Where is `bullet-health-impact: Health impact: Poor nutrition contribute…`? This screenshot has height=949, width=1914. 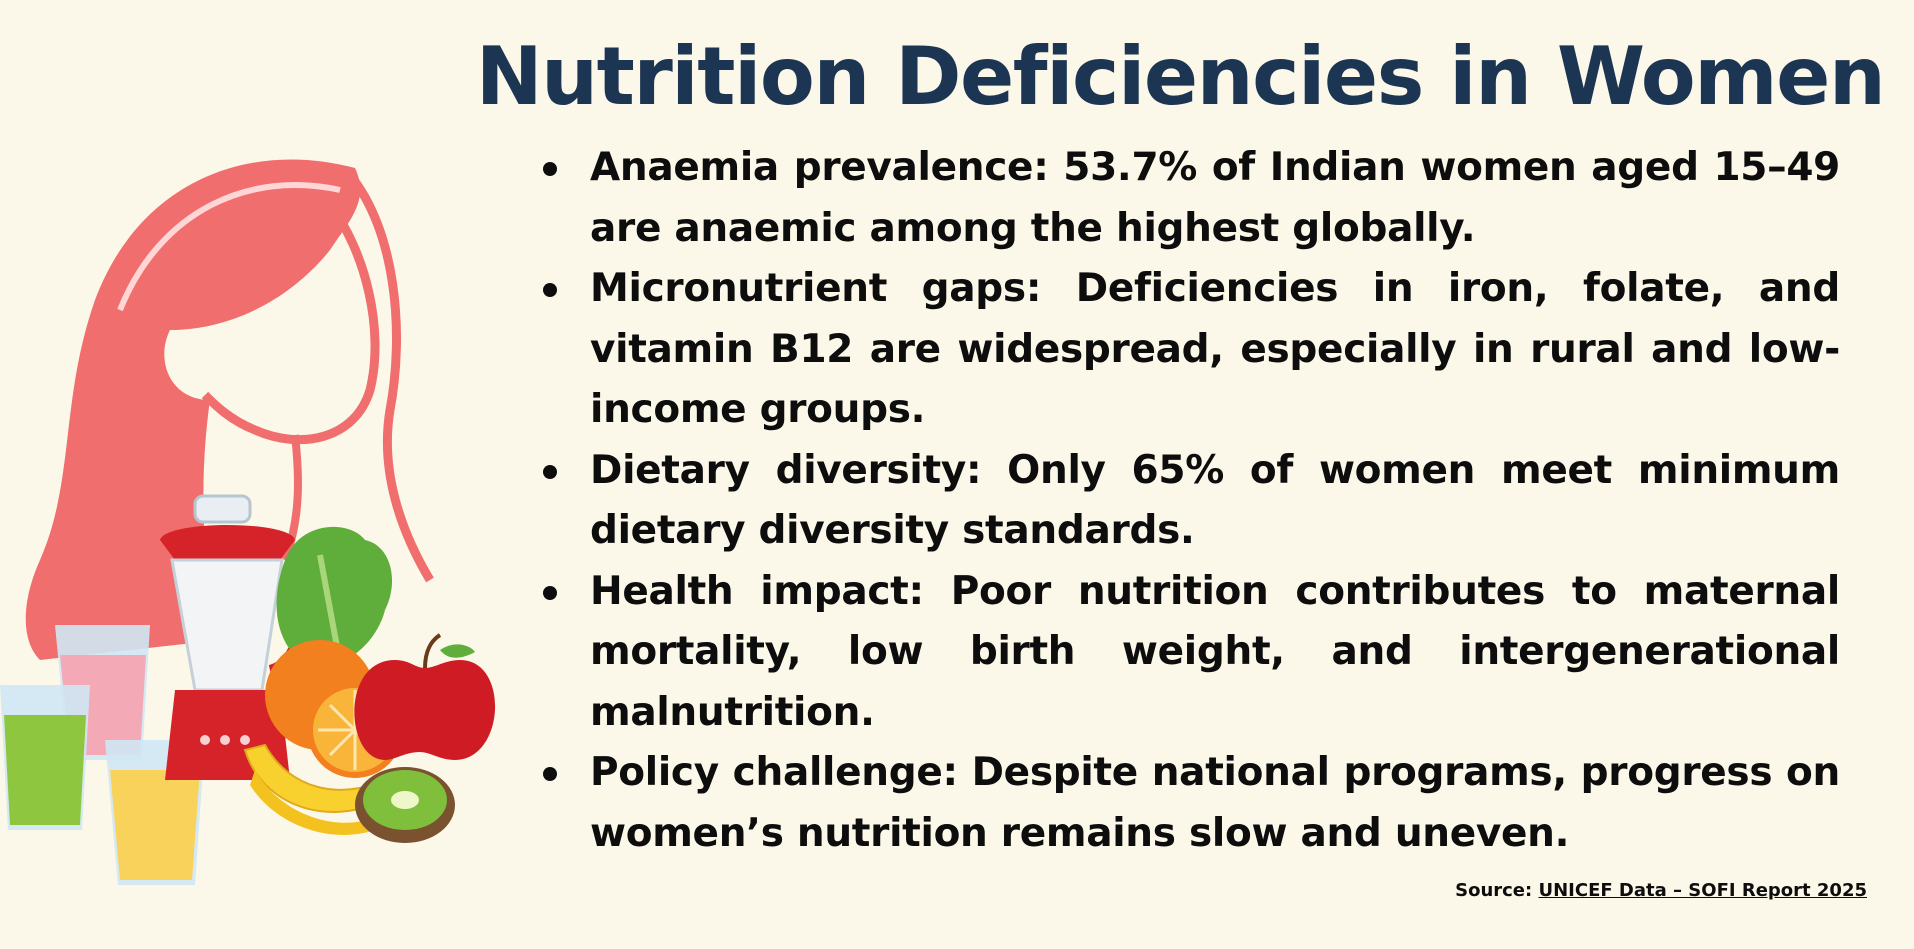
bullet-health-impact: Health impact: Poor nutrition contribute… is located at coordinates (1191, 653).